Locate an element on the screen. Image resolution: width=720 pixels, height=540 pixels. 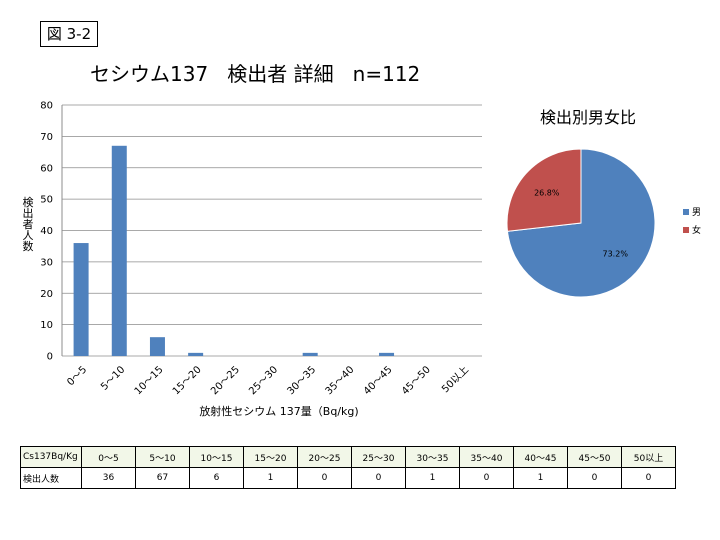
table-header-cell: 5～10 is located at coordinates (162, 457).